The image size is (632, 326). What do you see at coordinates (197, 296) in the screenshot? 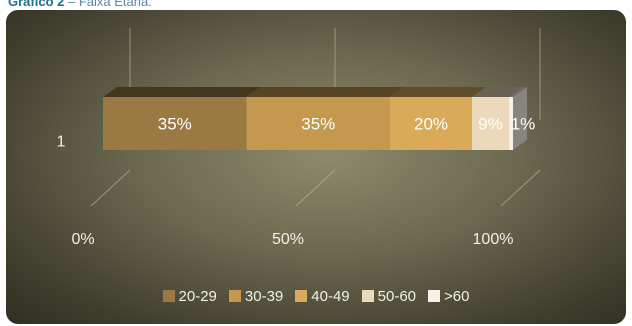
I see `legend-label: 20-29` at bounding box center [197, 296].